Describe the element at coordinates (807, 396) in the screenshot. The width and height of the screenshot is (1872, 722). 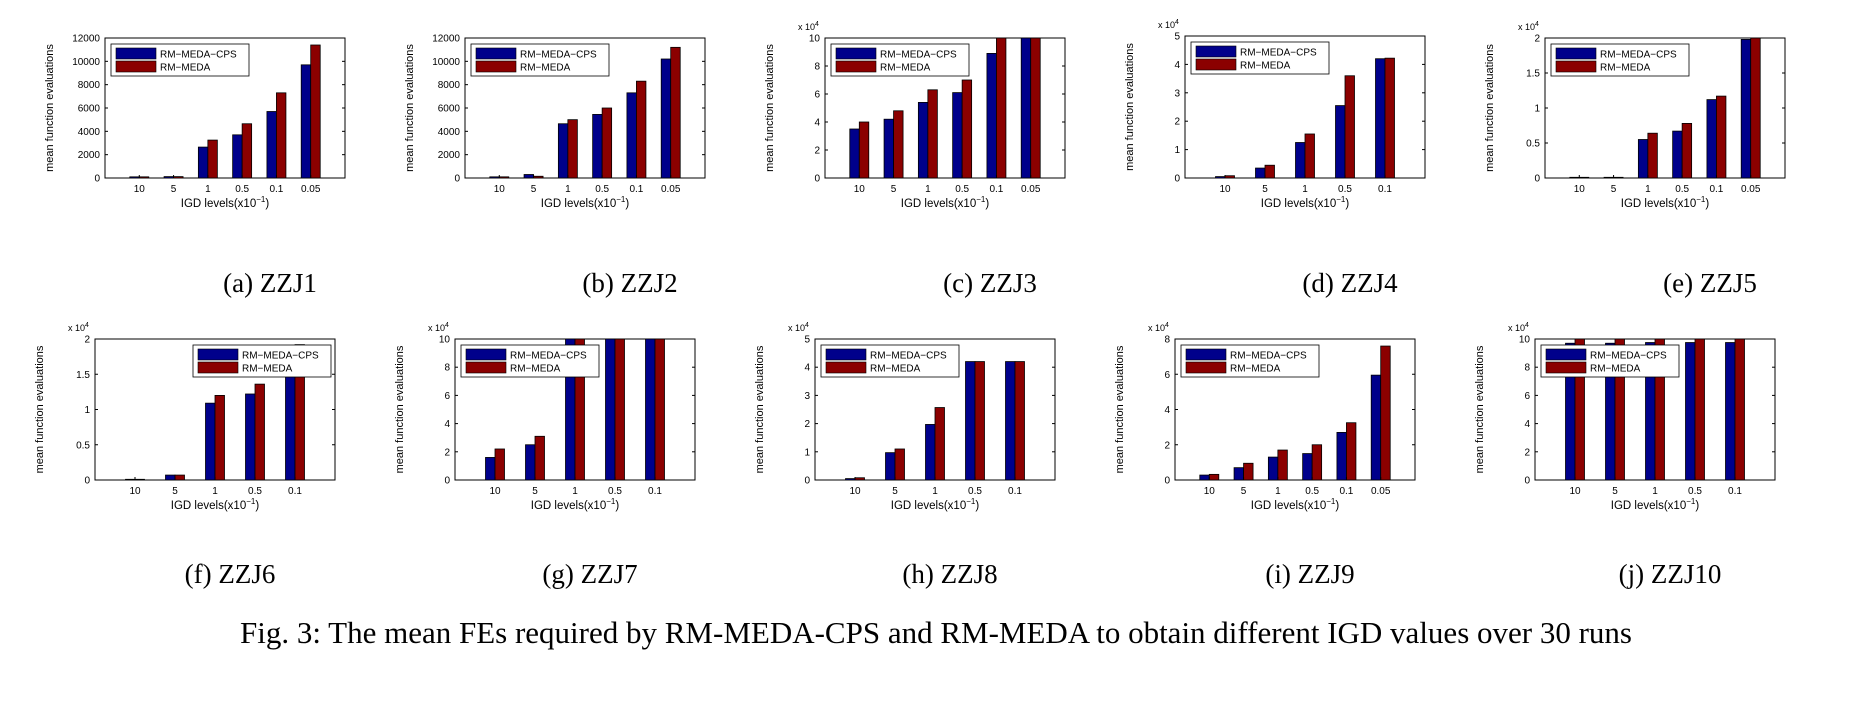
I see `y-tick-label: 3` at that location.